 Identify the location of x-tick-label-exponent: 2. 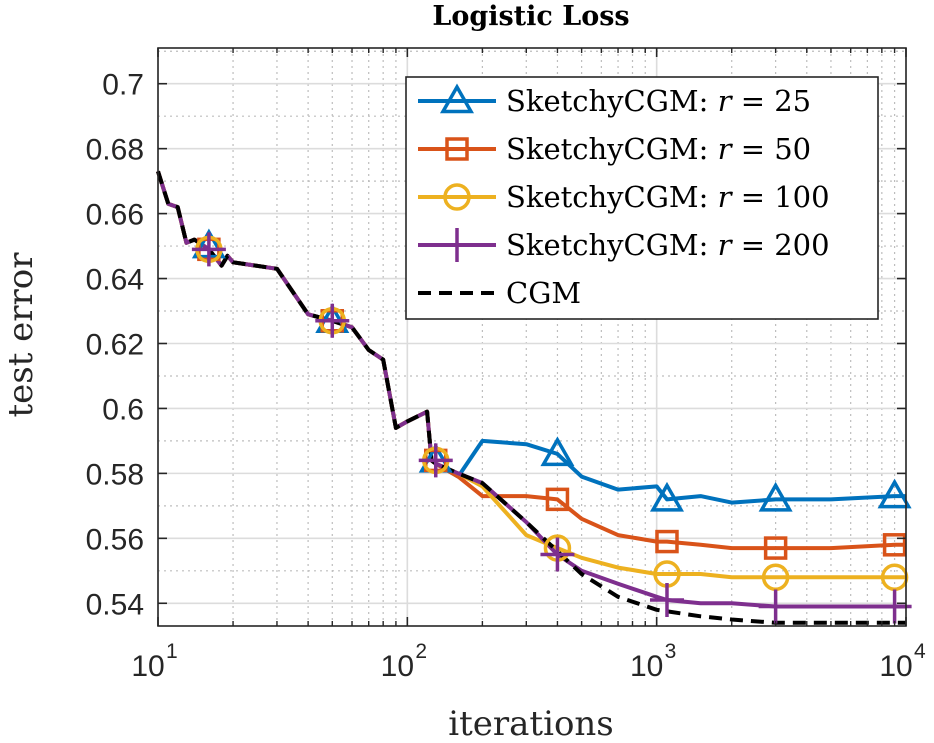
(421, 651).